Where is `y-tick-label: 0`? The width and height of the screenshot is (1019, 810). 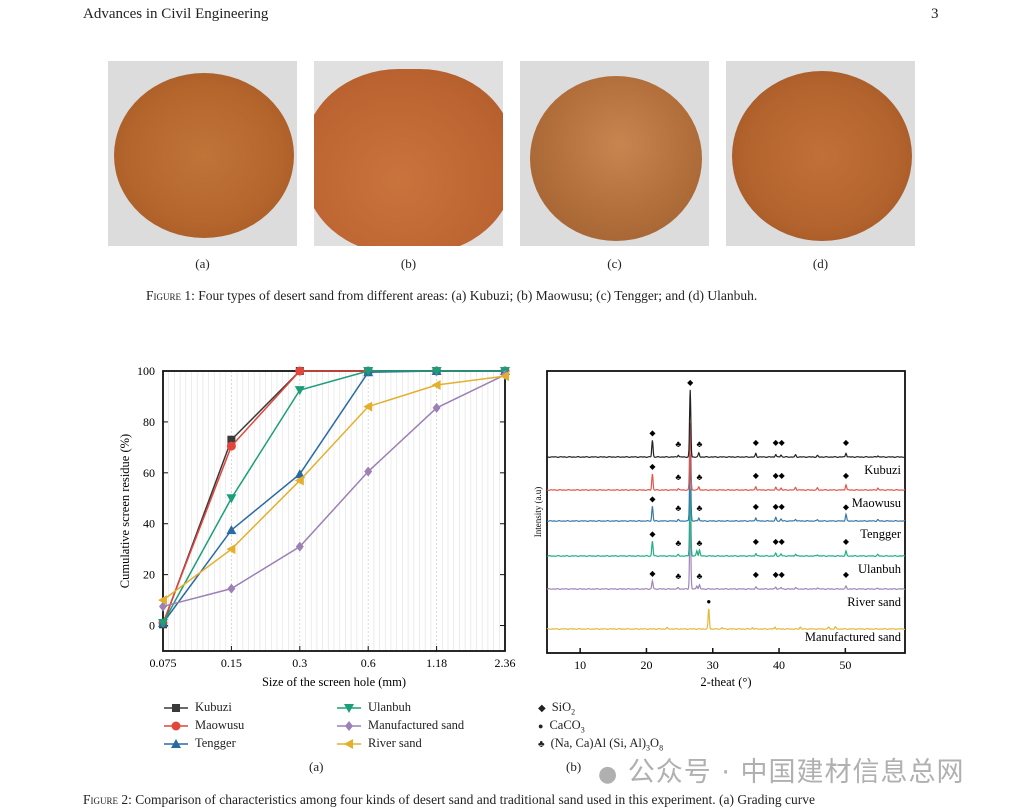
y-tick-label: 0 is located at coordinates (152, 626).